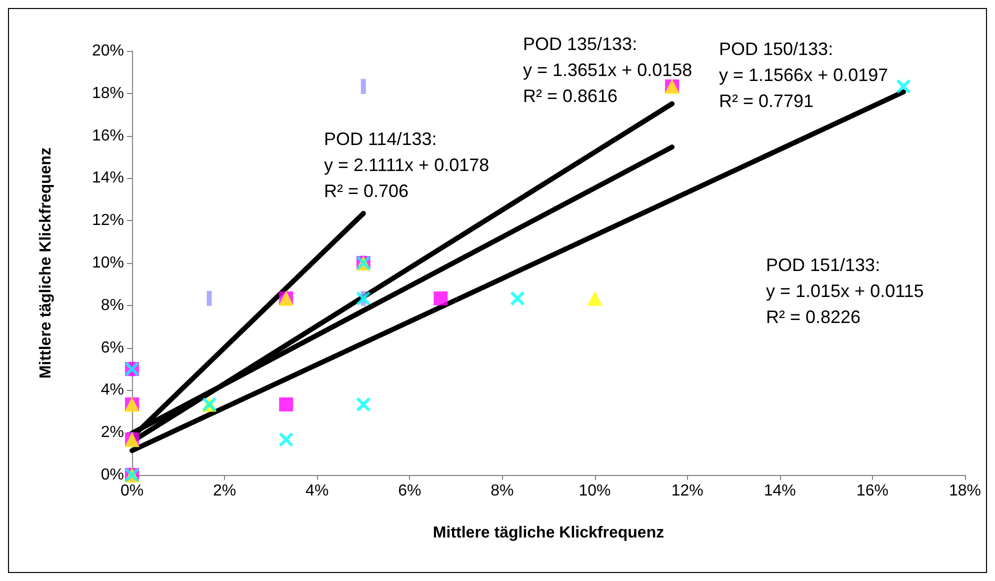 This screenshot has width=995, height=581. Describe the element at coordinates (112, 433) in the screenshot. I see `y-tick-label: 2%` at that location.